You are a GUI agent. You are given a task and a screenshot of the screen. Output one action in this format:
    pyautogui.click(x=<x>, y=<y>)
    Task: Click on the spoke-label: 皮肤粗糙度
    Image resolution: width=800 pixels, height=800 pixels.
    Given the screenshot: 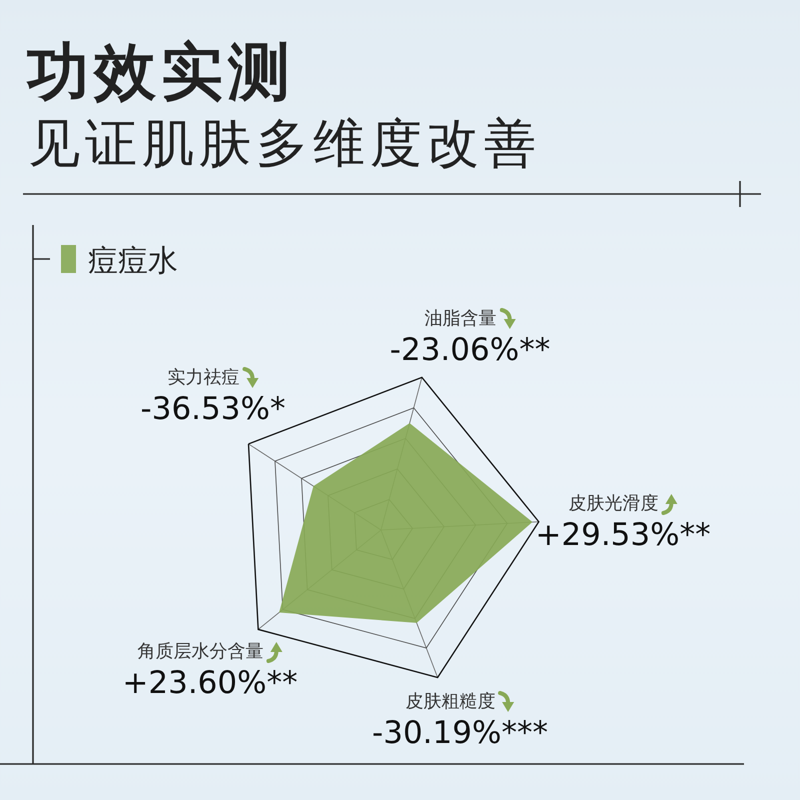 What is the action you would take?
    pyautogui.click(x=450, y=702)
    